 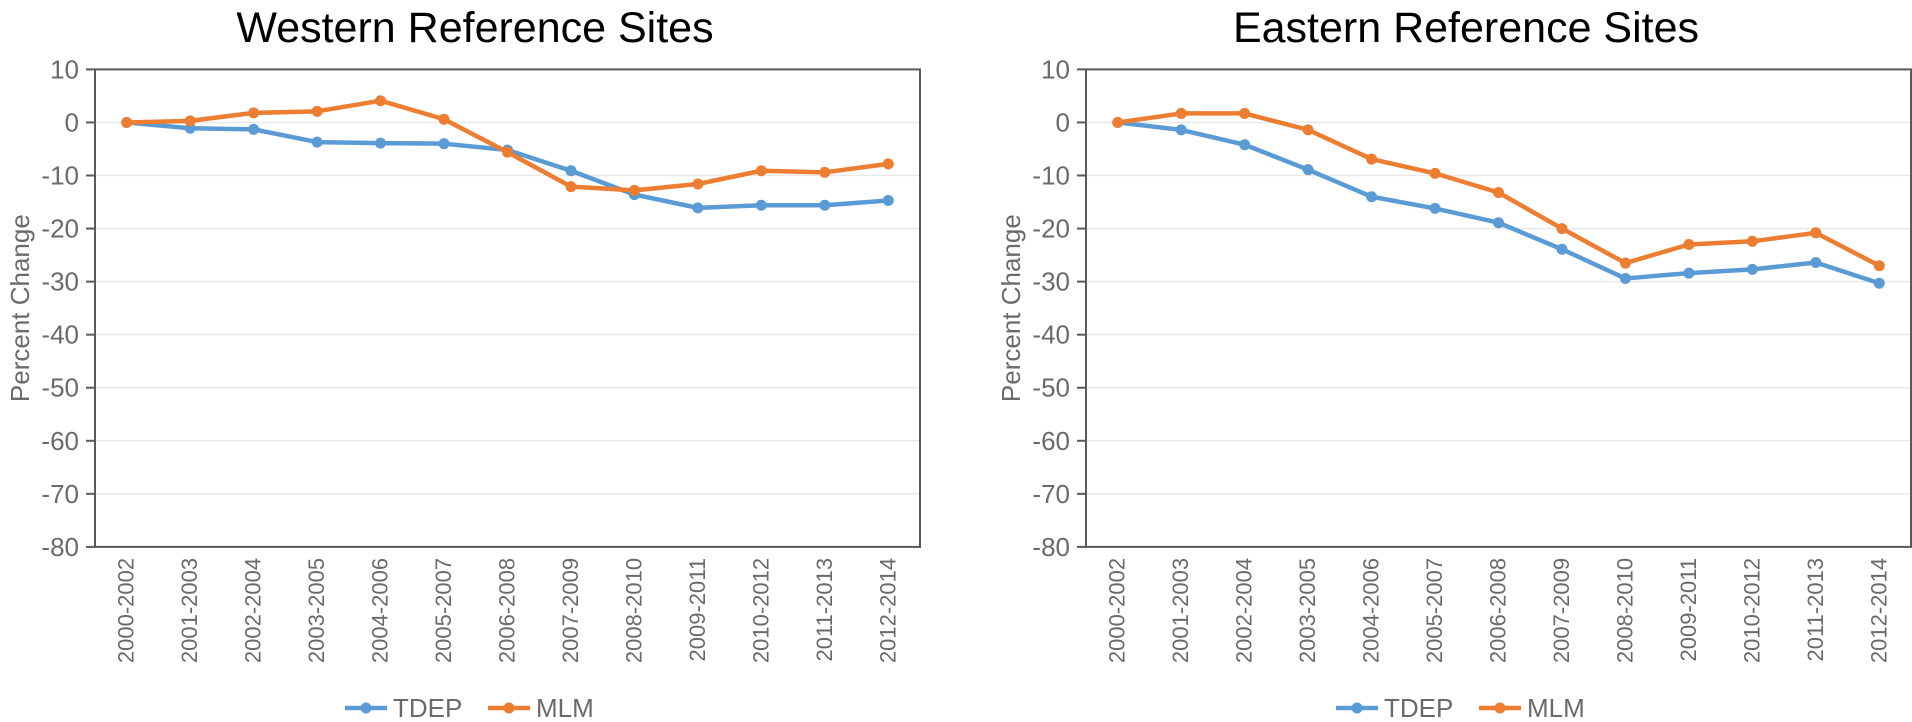 I want to click on y-tick-label: -70, so click(x=1051, y=494).